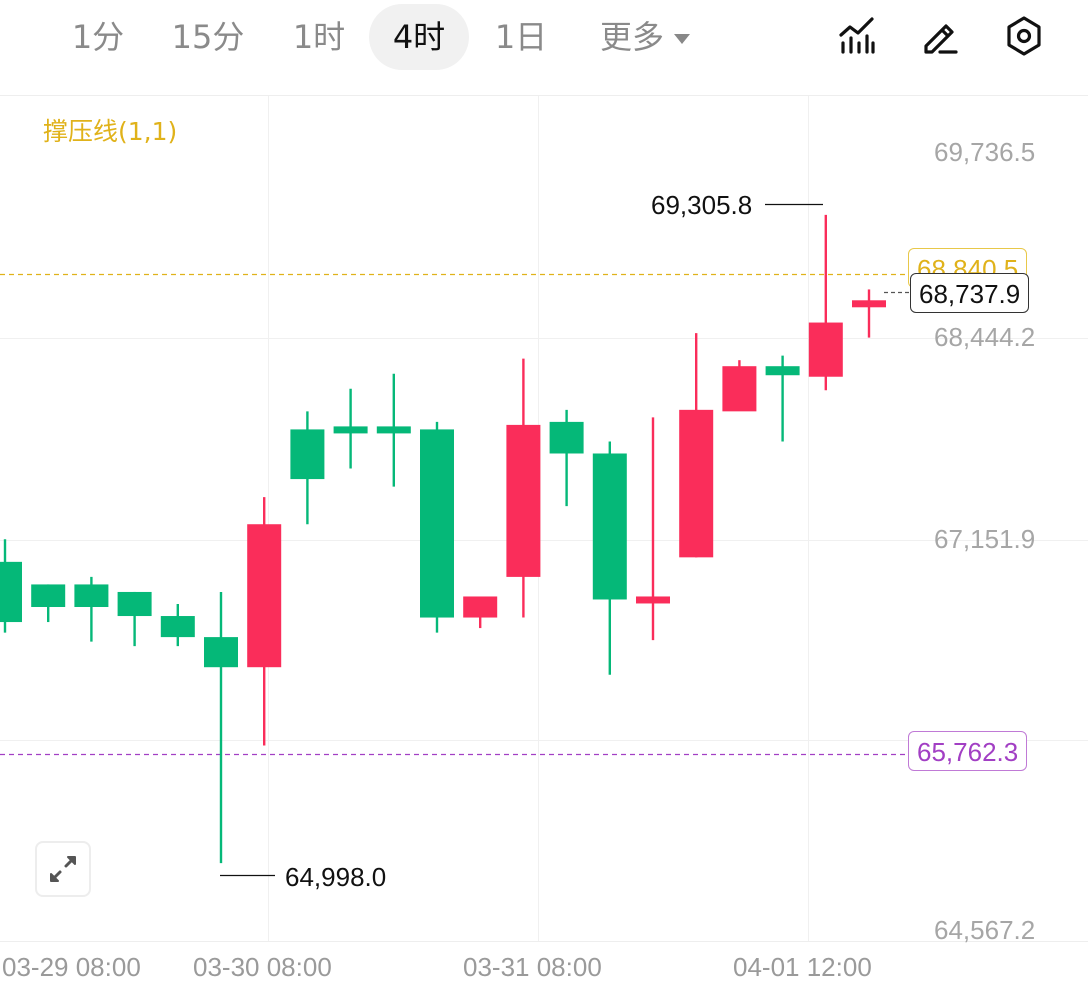 The width and height of the screenshot is (1088, 1003). Describe the element at coordinates (985, 337) in the screenshot. I see `price-label-upper: 68,444.2` at that location.